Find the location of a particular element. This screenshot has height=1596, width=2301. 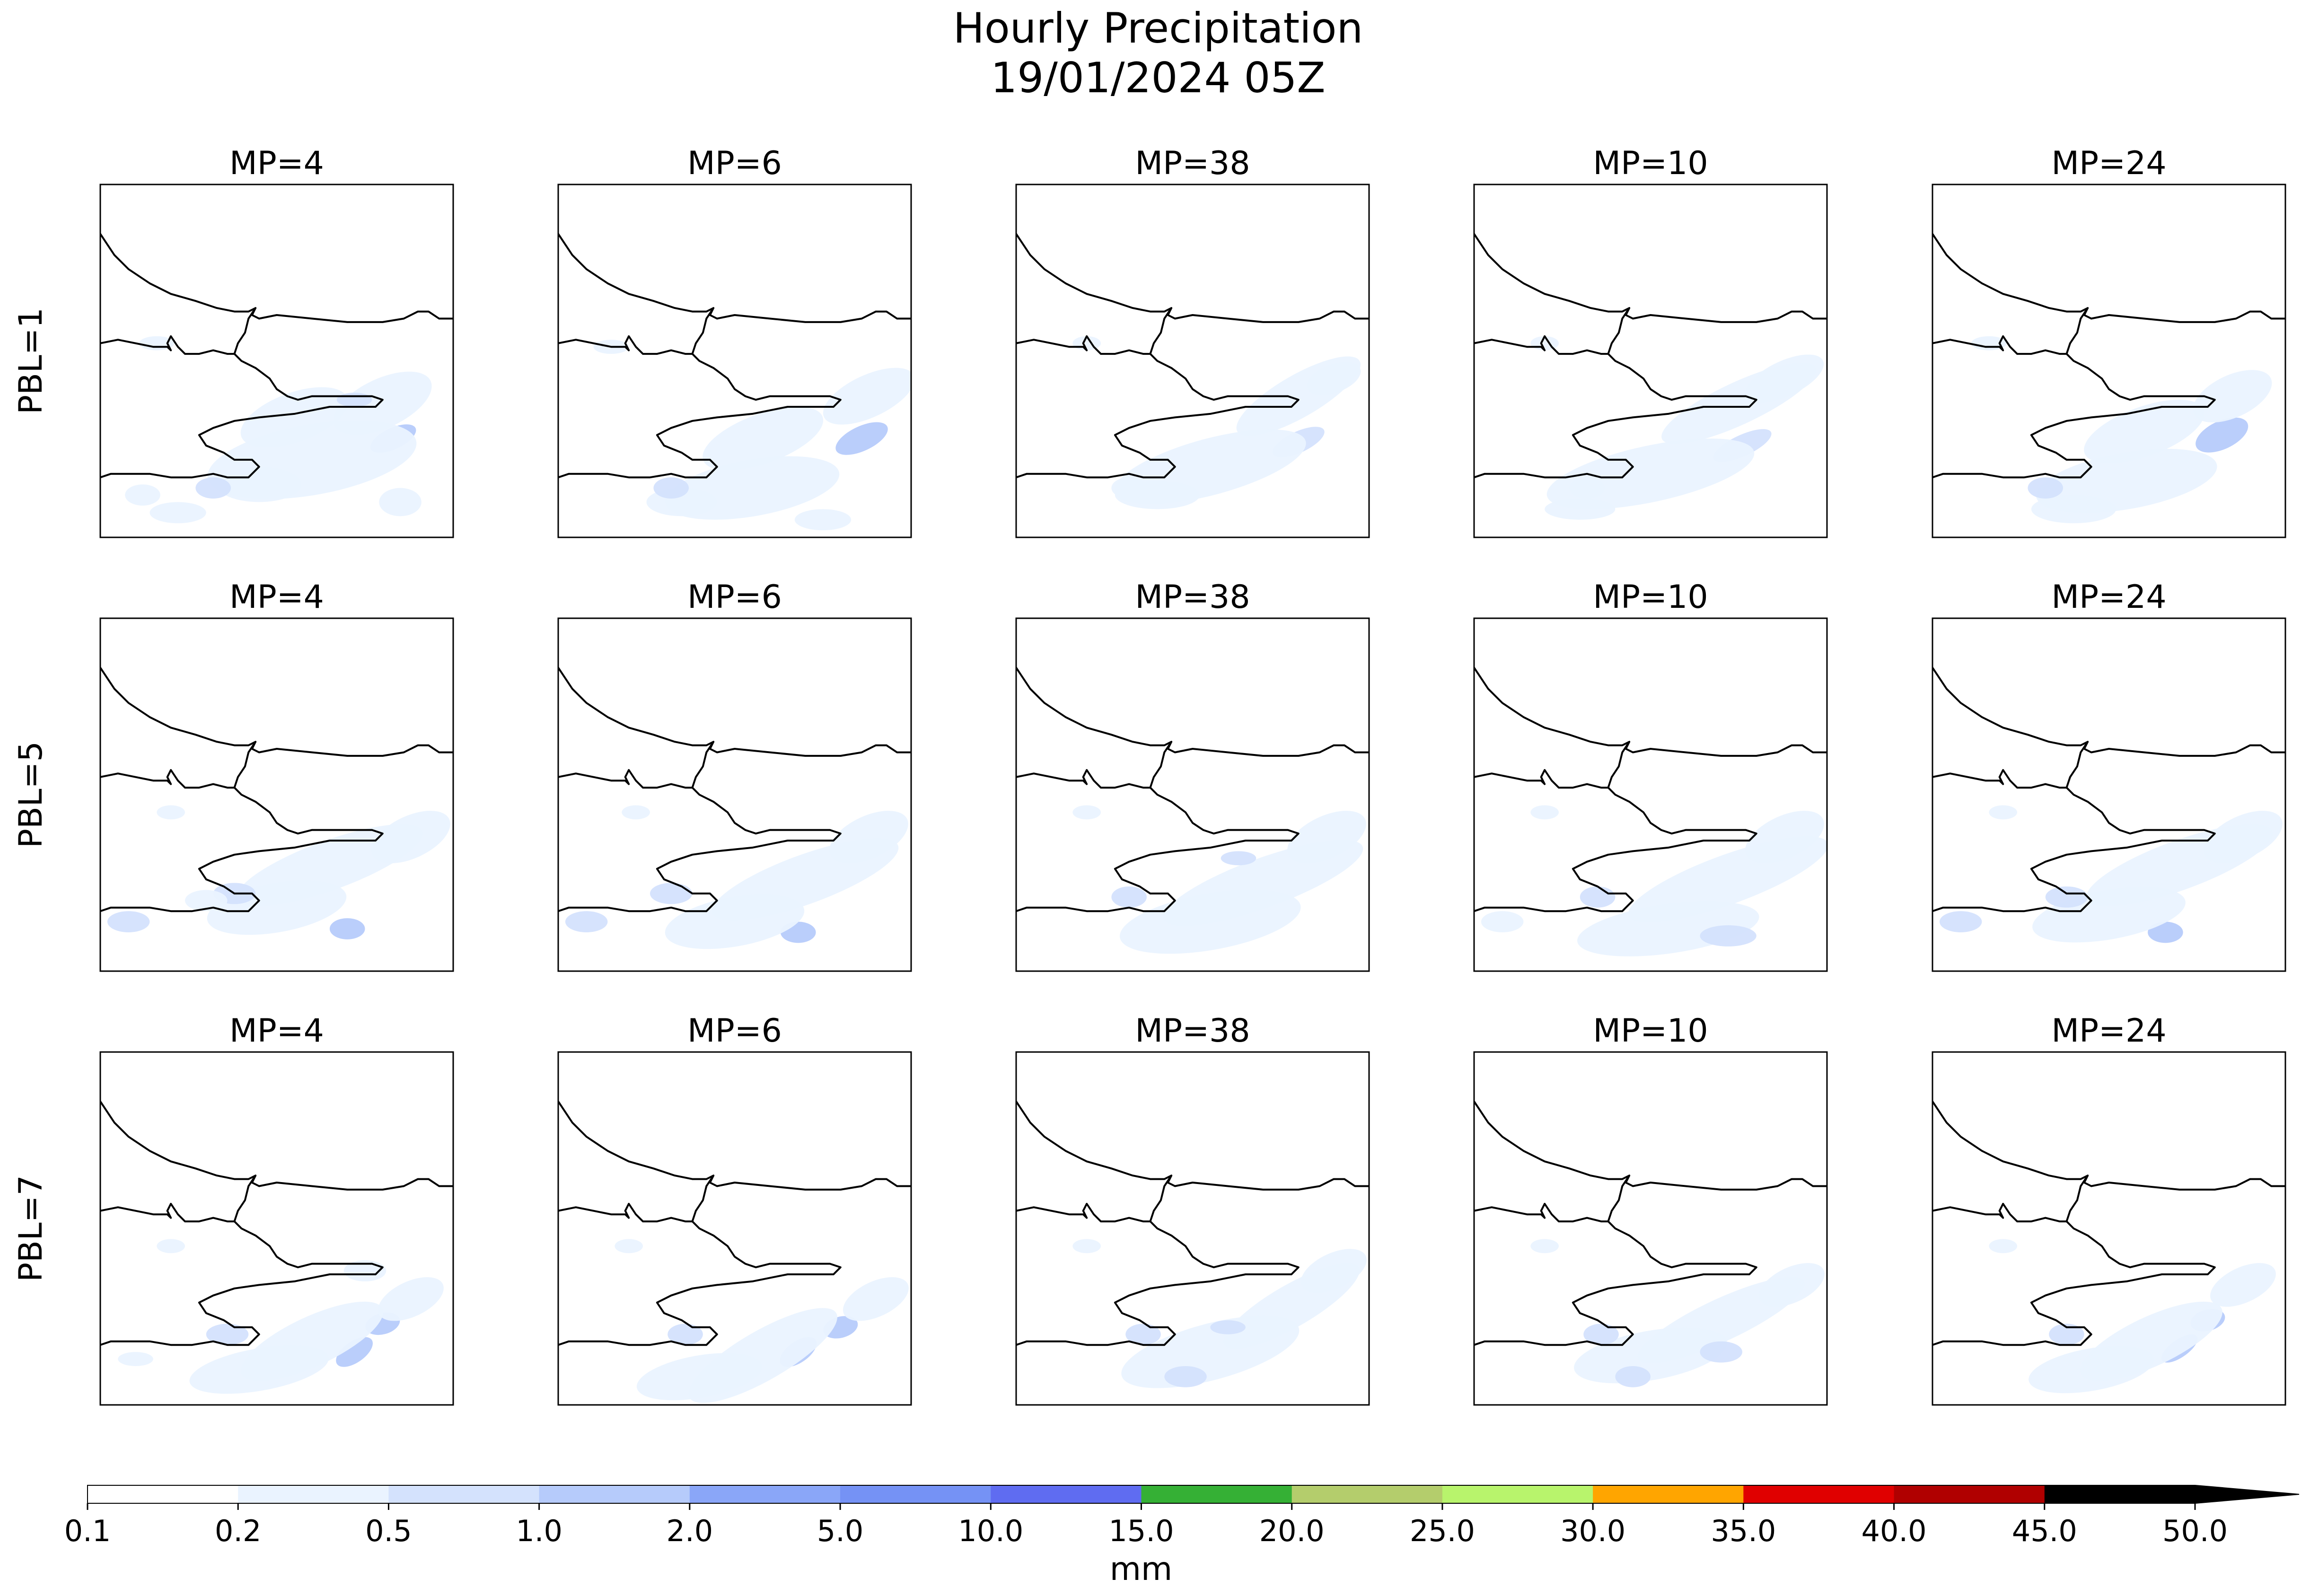

panel-pbl7-mp24: MP=24 is located at coordinates (2109, 1209).